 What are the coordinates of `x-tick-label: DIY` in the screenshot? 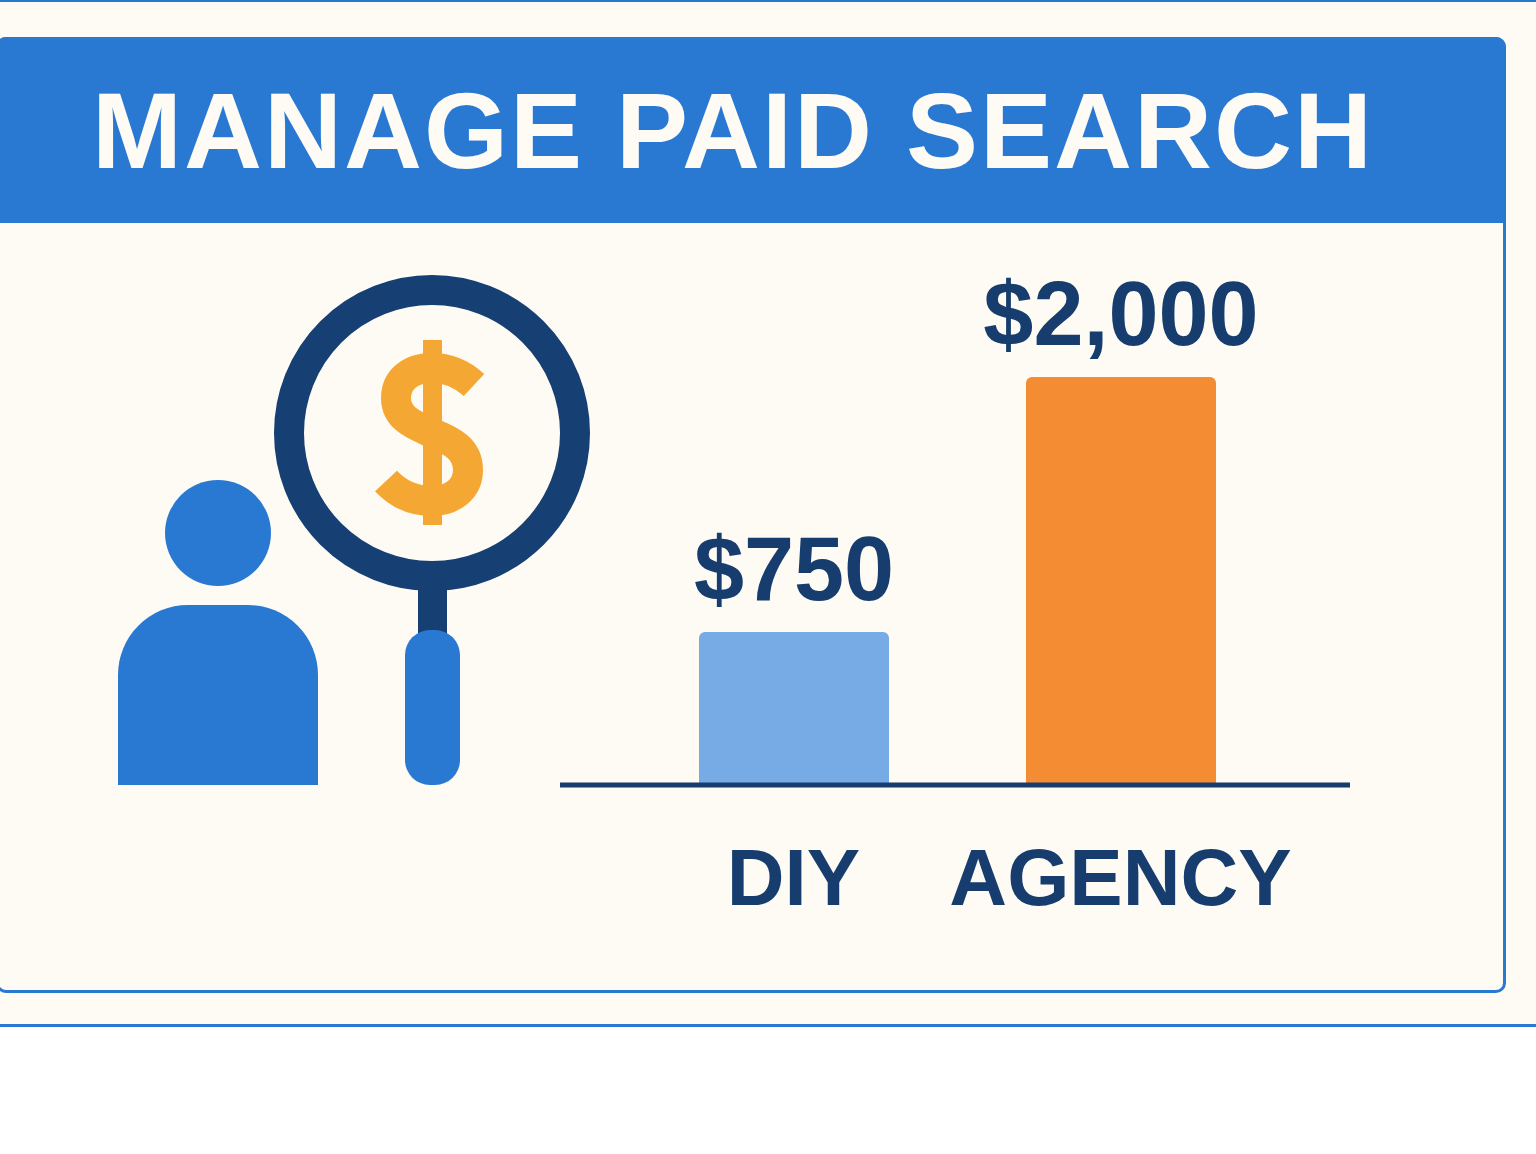 It's located at (793, 877).